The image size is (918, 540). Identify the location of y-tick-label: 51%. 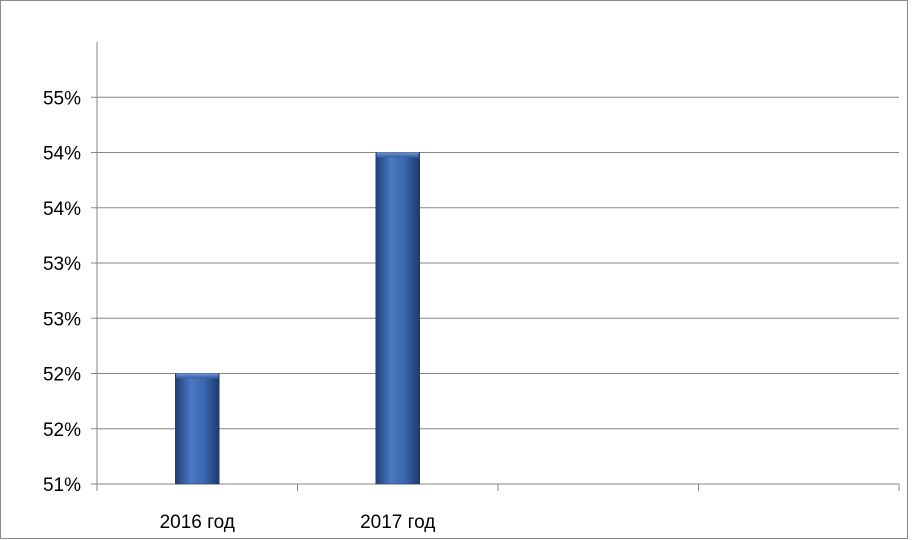
(62, 485).